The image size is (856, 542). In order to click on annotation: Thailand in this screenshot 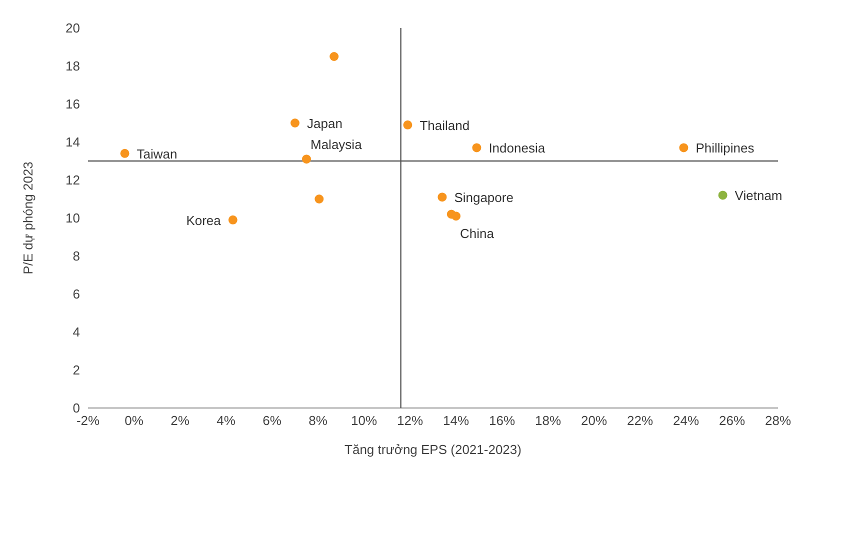, I will do `click(445, 125)`.